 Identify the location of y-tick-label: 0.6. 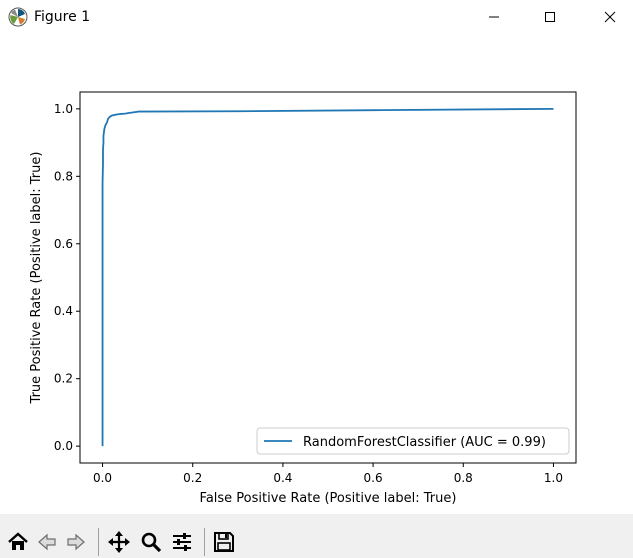
(63, 244).